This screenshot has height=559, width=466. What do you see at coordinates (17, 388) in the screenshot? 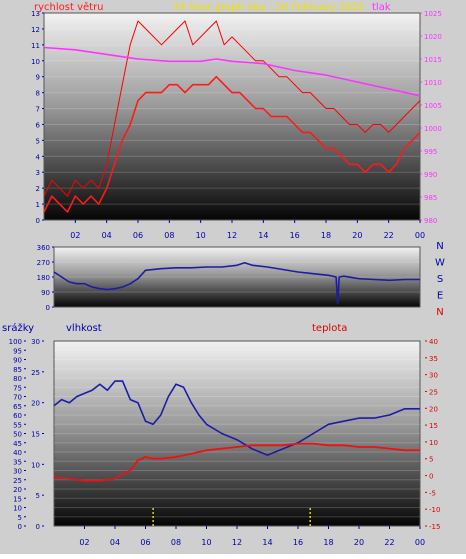
I see `rain-axis-label: 75` at bounding box center [17, 388].